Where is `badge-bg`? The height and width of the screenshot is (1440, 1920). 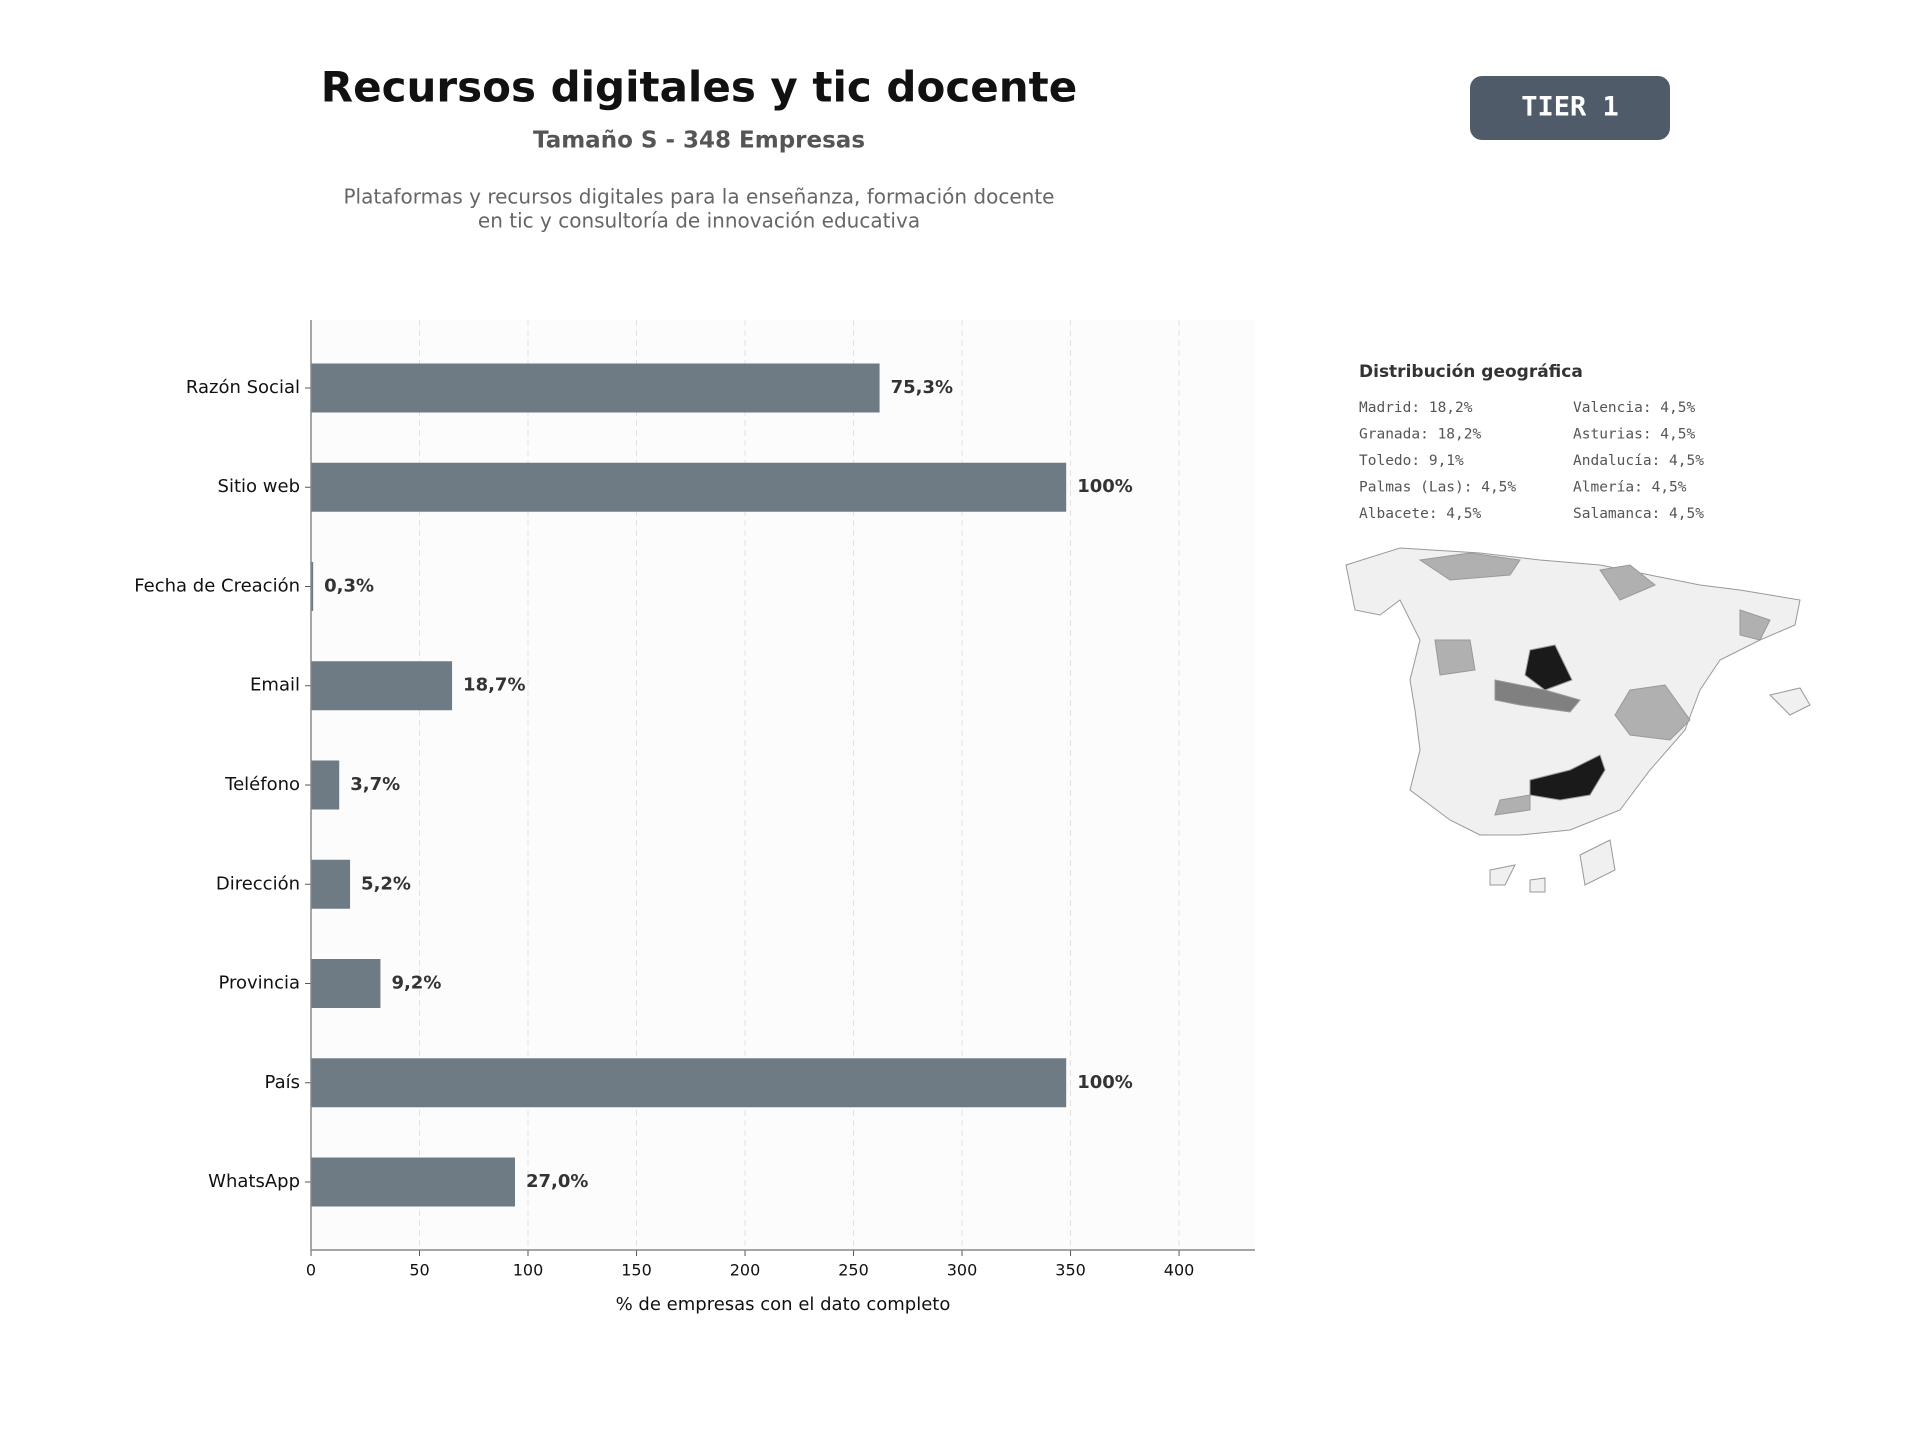 badge-bg is located at coordinates (1570, 108).